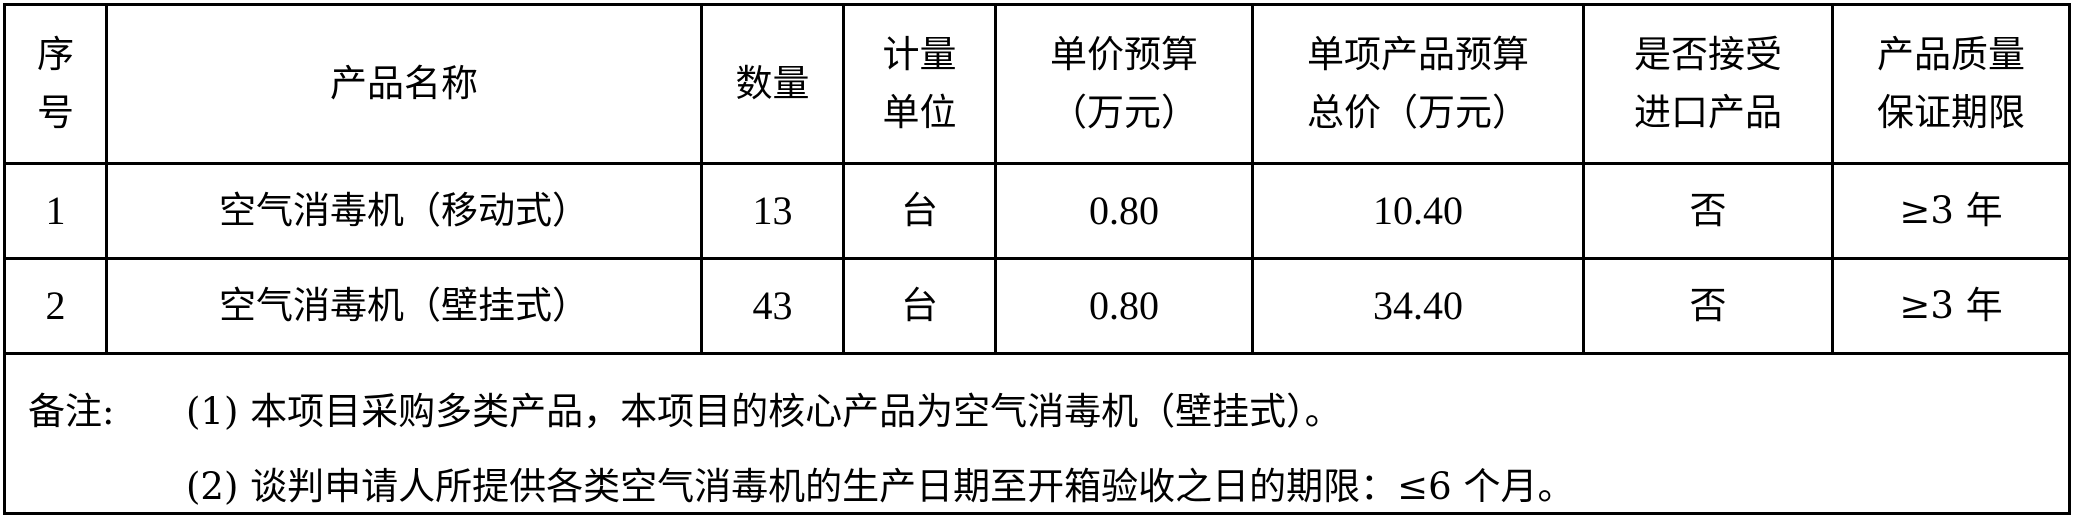 Image resolution: width=2074 pixels, height=526 pixels. I want to click on header-text: 计量, so click(919, 54).